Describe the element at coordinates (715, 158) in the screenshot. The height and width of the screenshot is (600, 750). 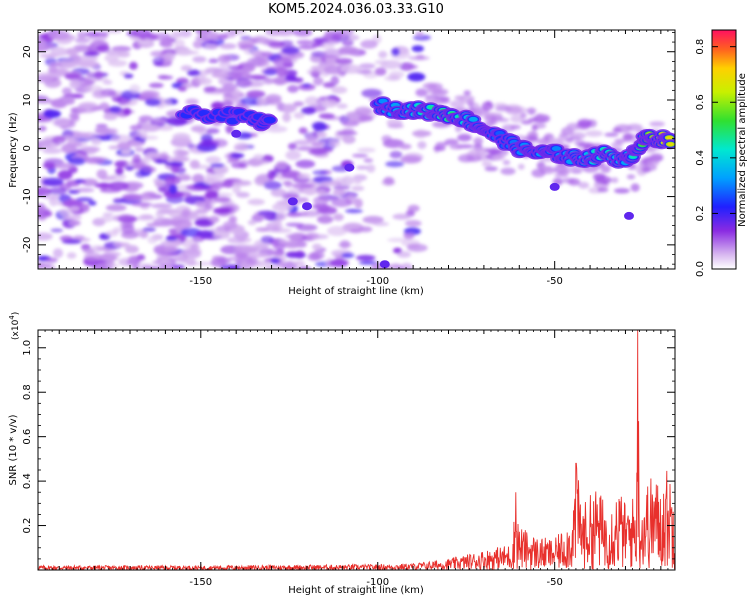
I see `colorbar-ticks: 0.0 0.2 0.4 0.6 0.8` at that location.